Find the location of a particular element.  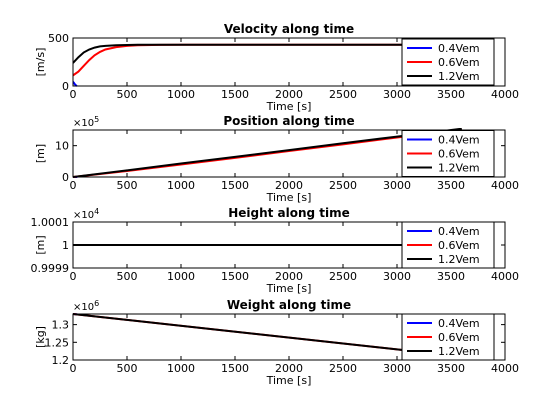

y-tick-label: 1.2 is located at coordinates (61, 360).